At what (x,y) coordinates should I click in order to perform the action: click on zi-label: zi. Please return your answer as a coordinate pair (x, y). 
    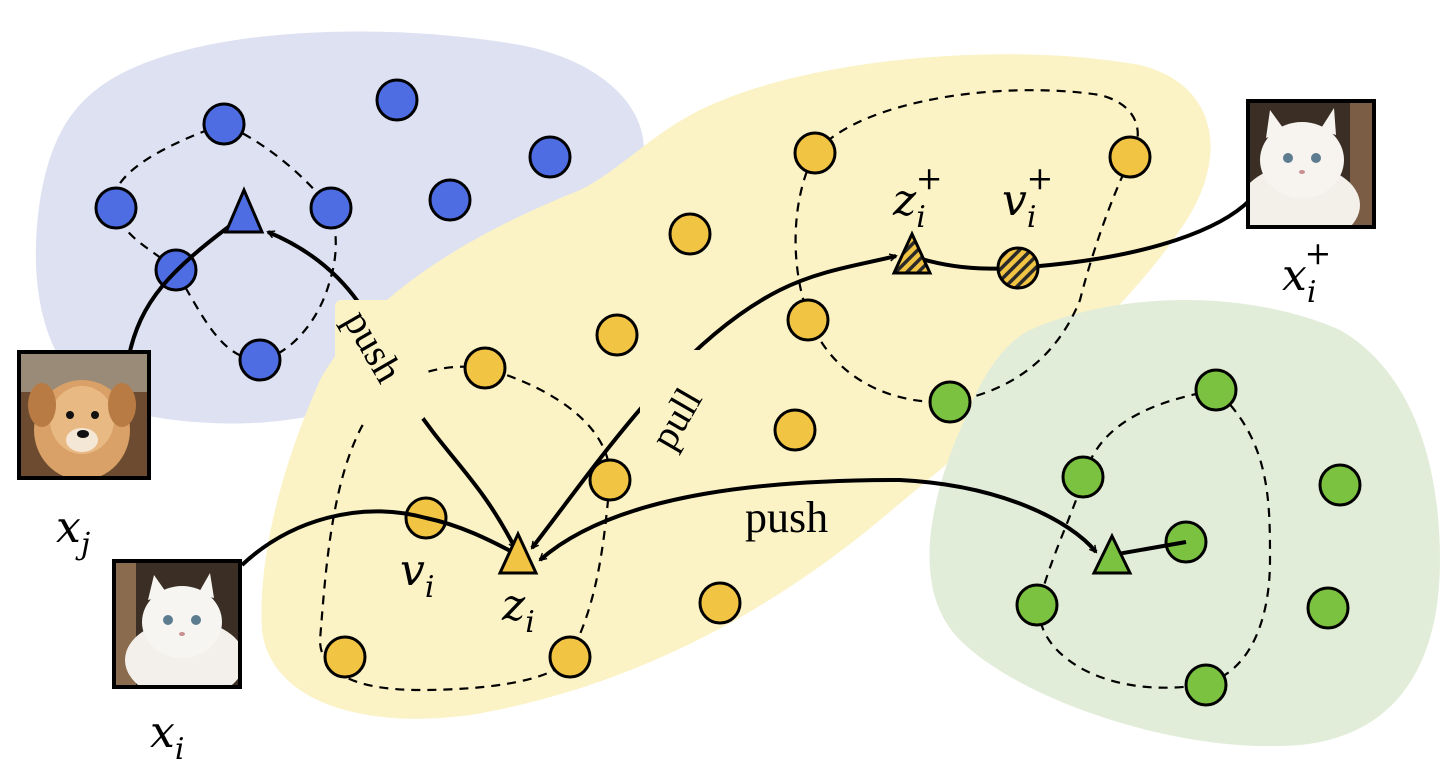
    Looking at the image, I should click on (518, 610).